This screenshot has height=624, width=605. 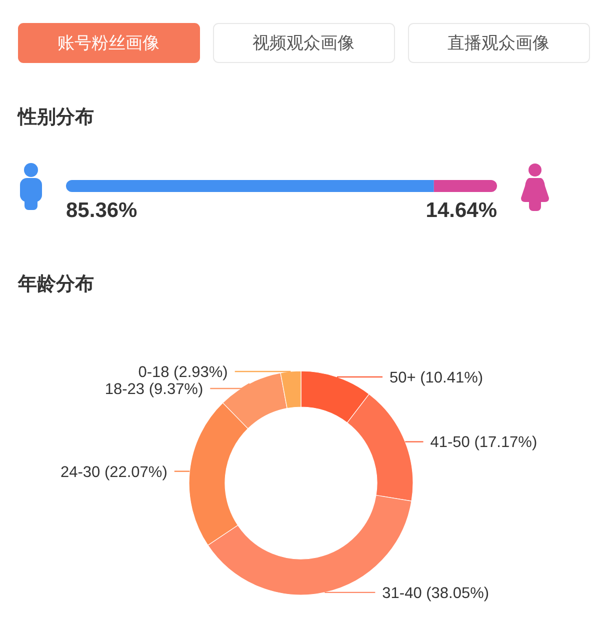 What do you see at coordinates (303, 43) in the screenshot?
I see `text: 视频观众画像` at bounding box center [303, 43].